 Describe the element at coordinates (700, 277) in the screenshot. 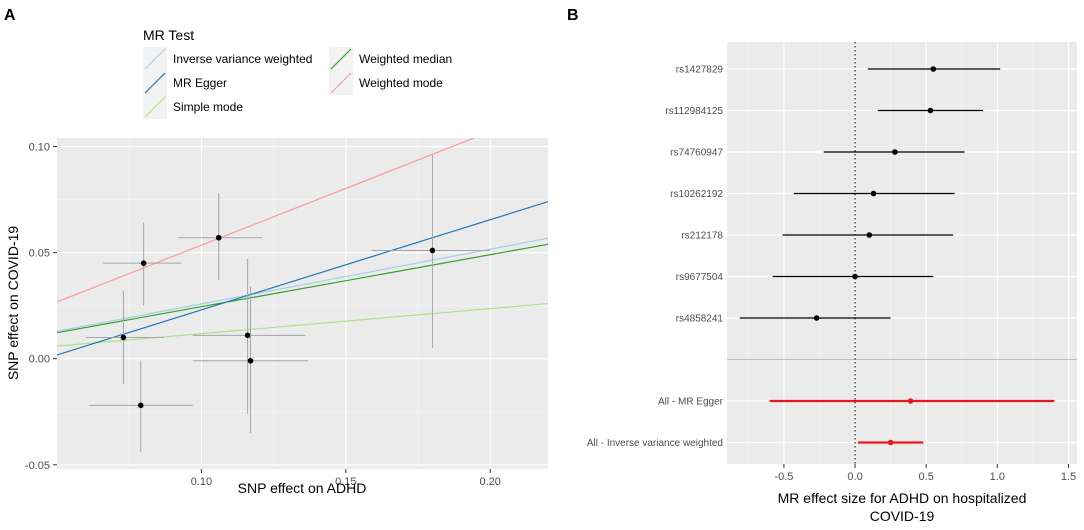

I see `row-label: rs9677504` at that location.